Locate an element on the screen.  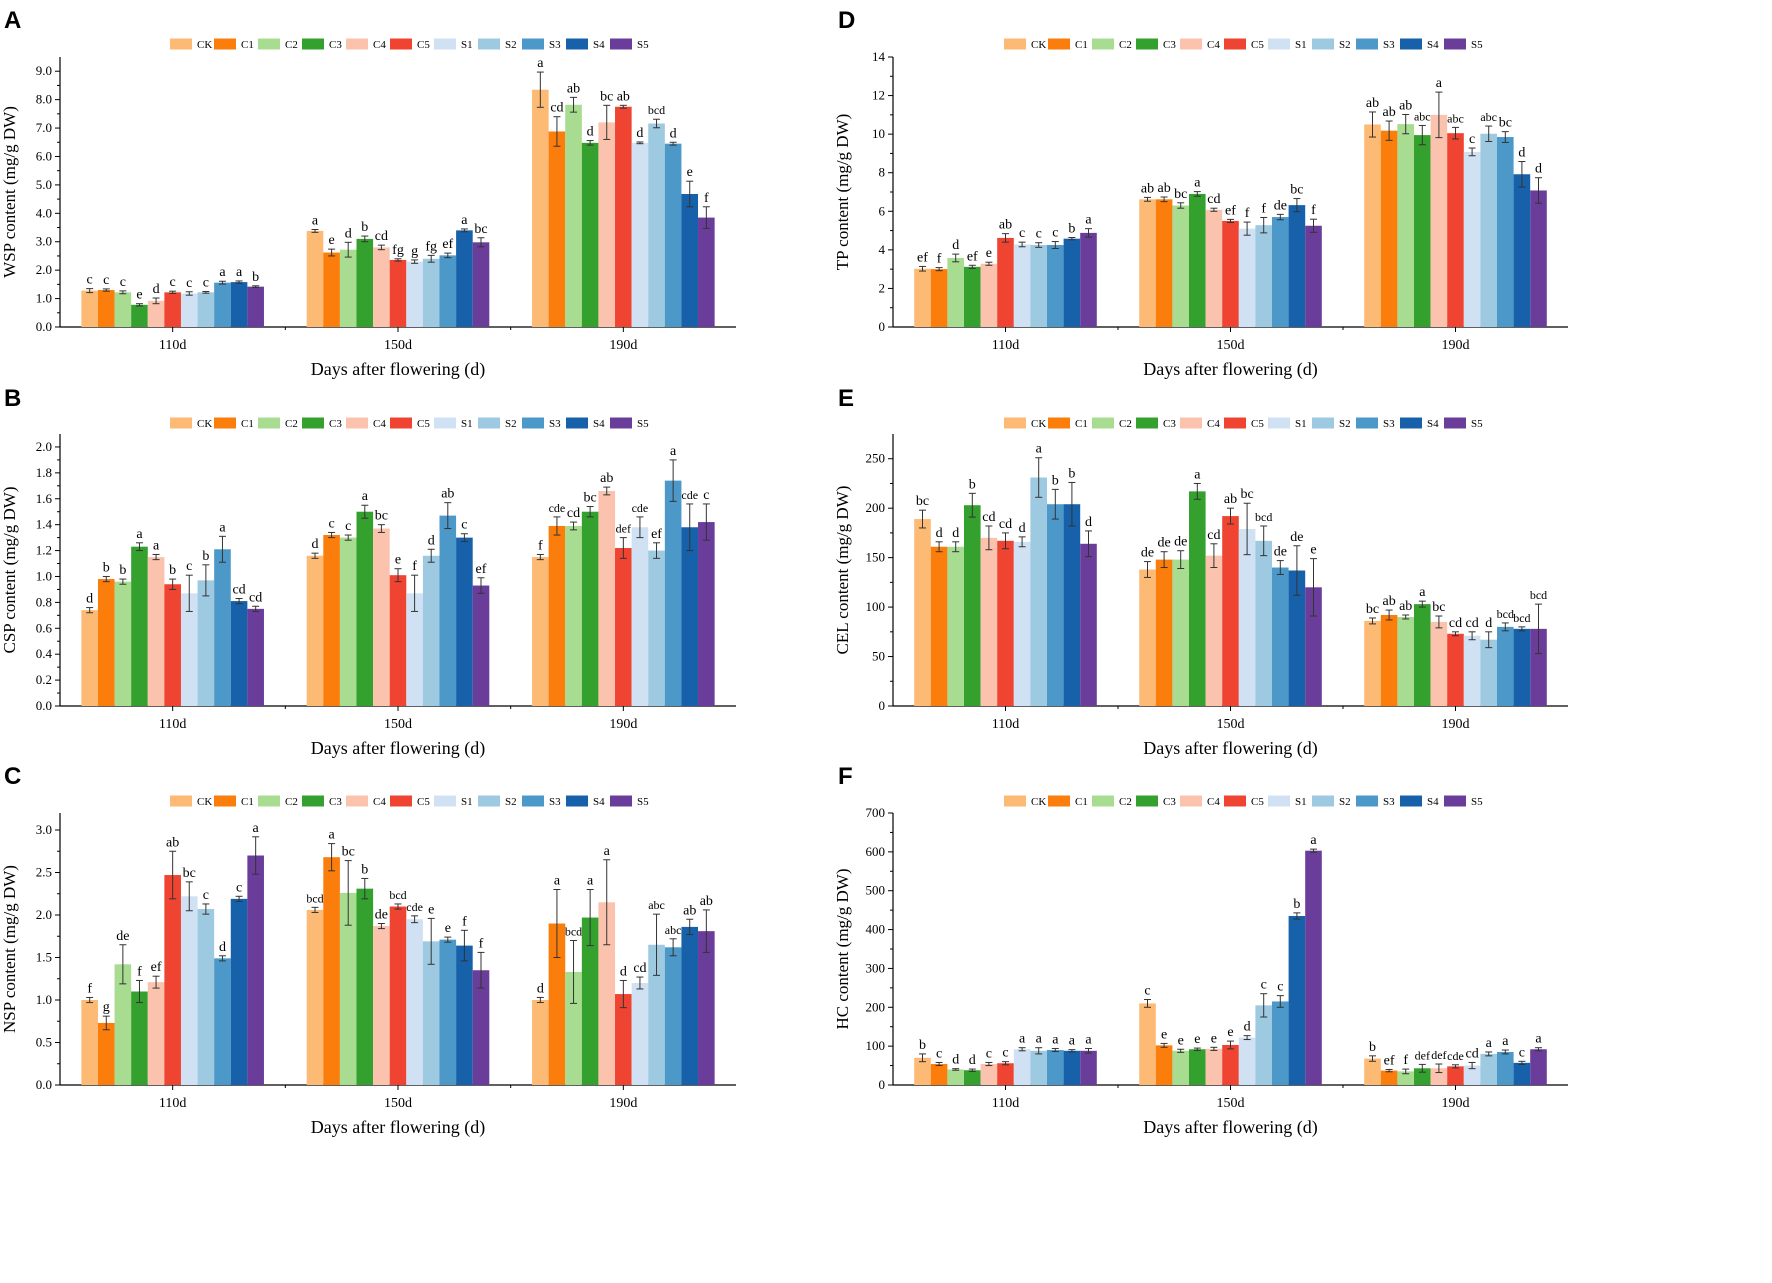
y-tick-label: 5.0 is located at coordinates (44, 184).